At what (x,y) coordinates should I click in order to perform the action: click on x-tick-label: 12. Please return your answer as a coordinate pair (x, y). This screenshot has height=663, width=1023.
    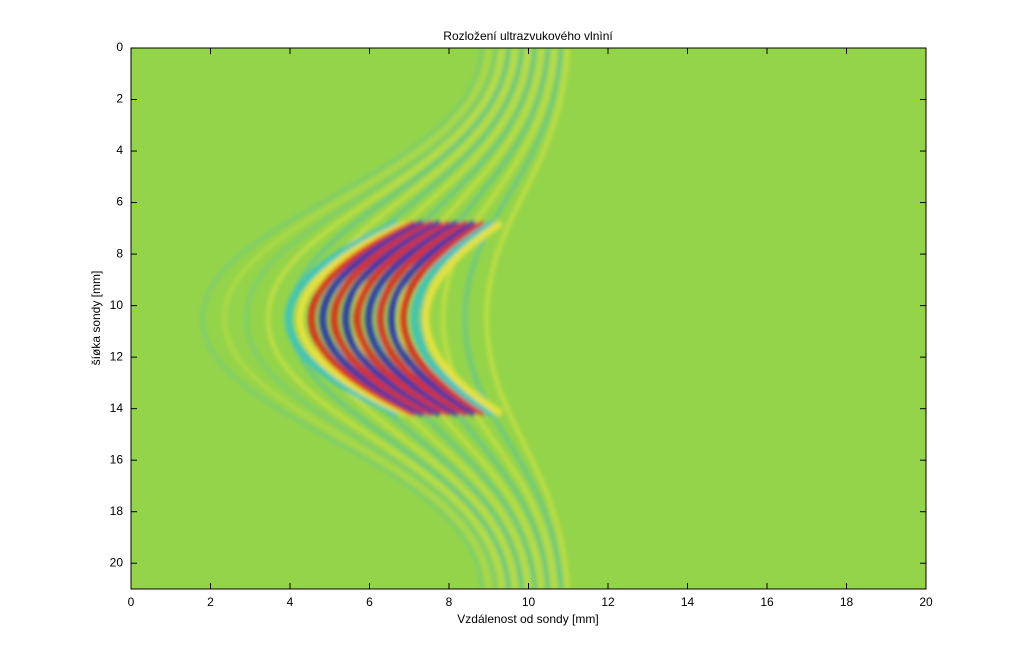
    Looking at the image, I should click on (608, 602).